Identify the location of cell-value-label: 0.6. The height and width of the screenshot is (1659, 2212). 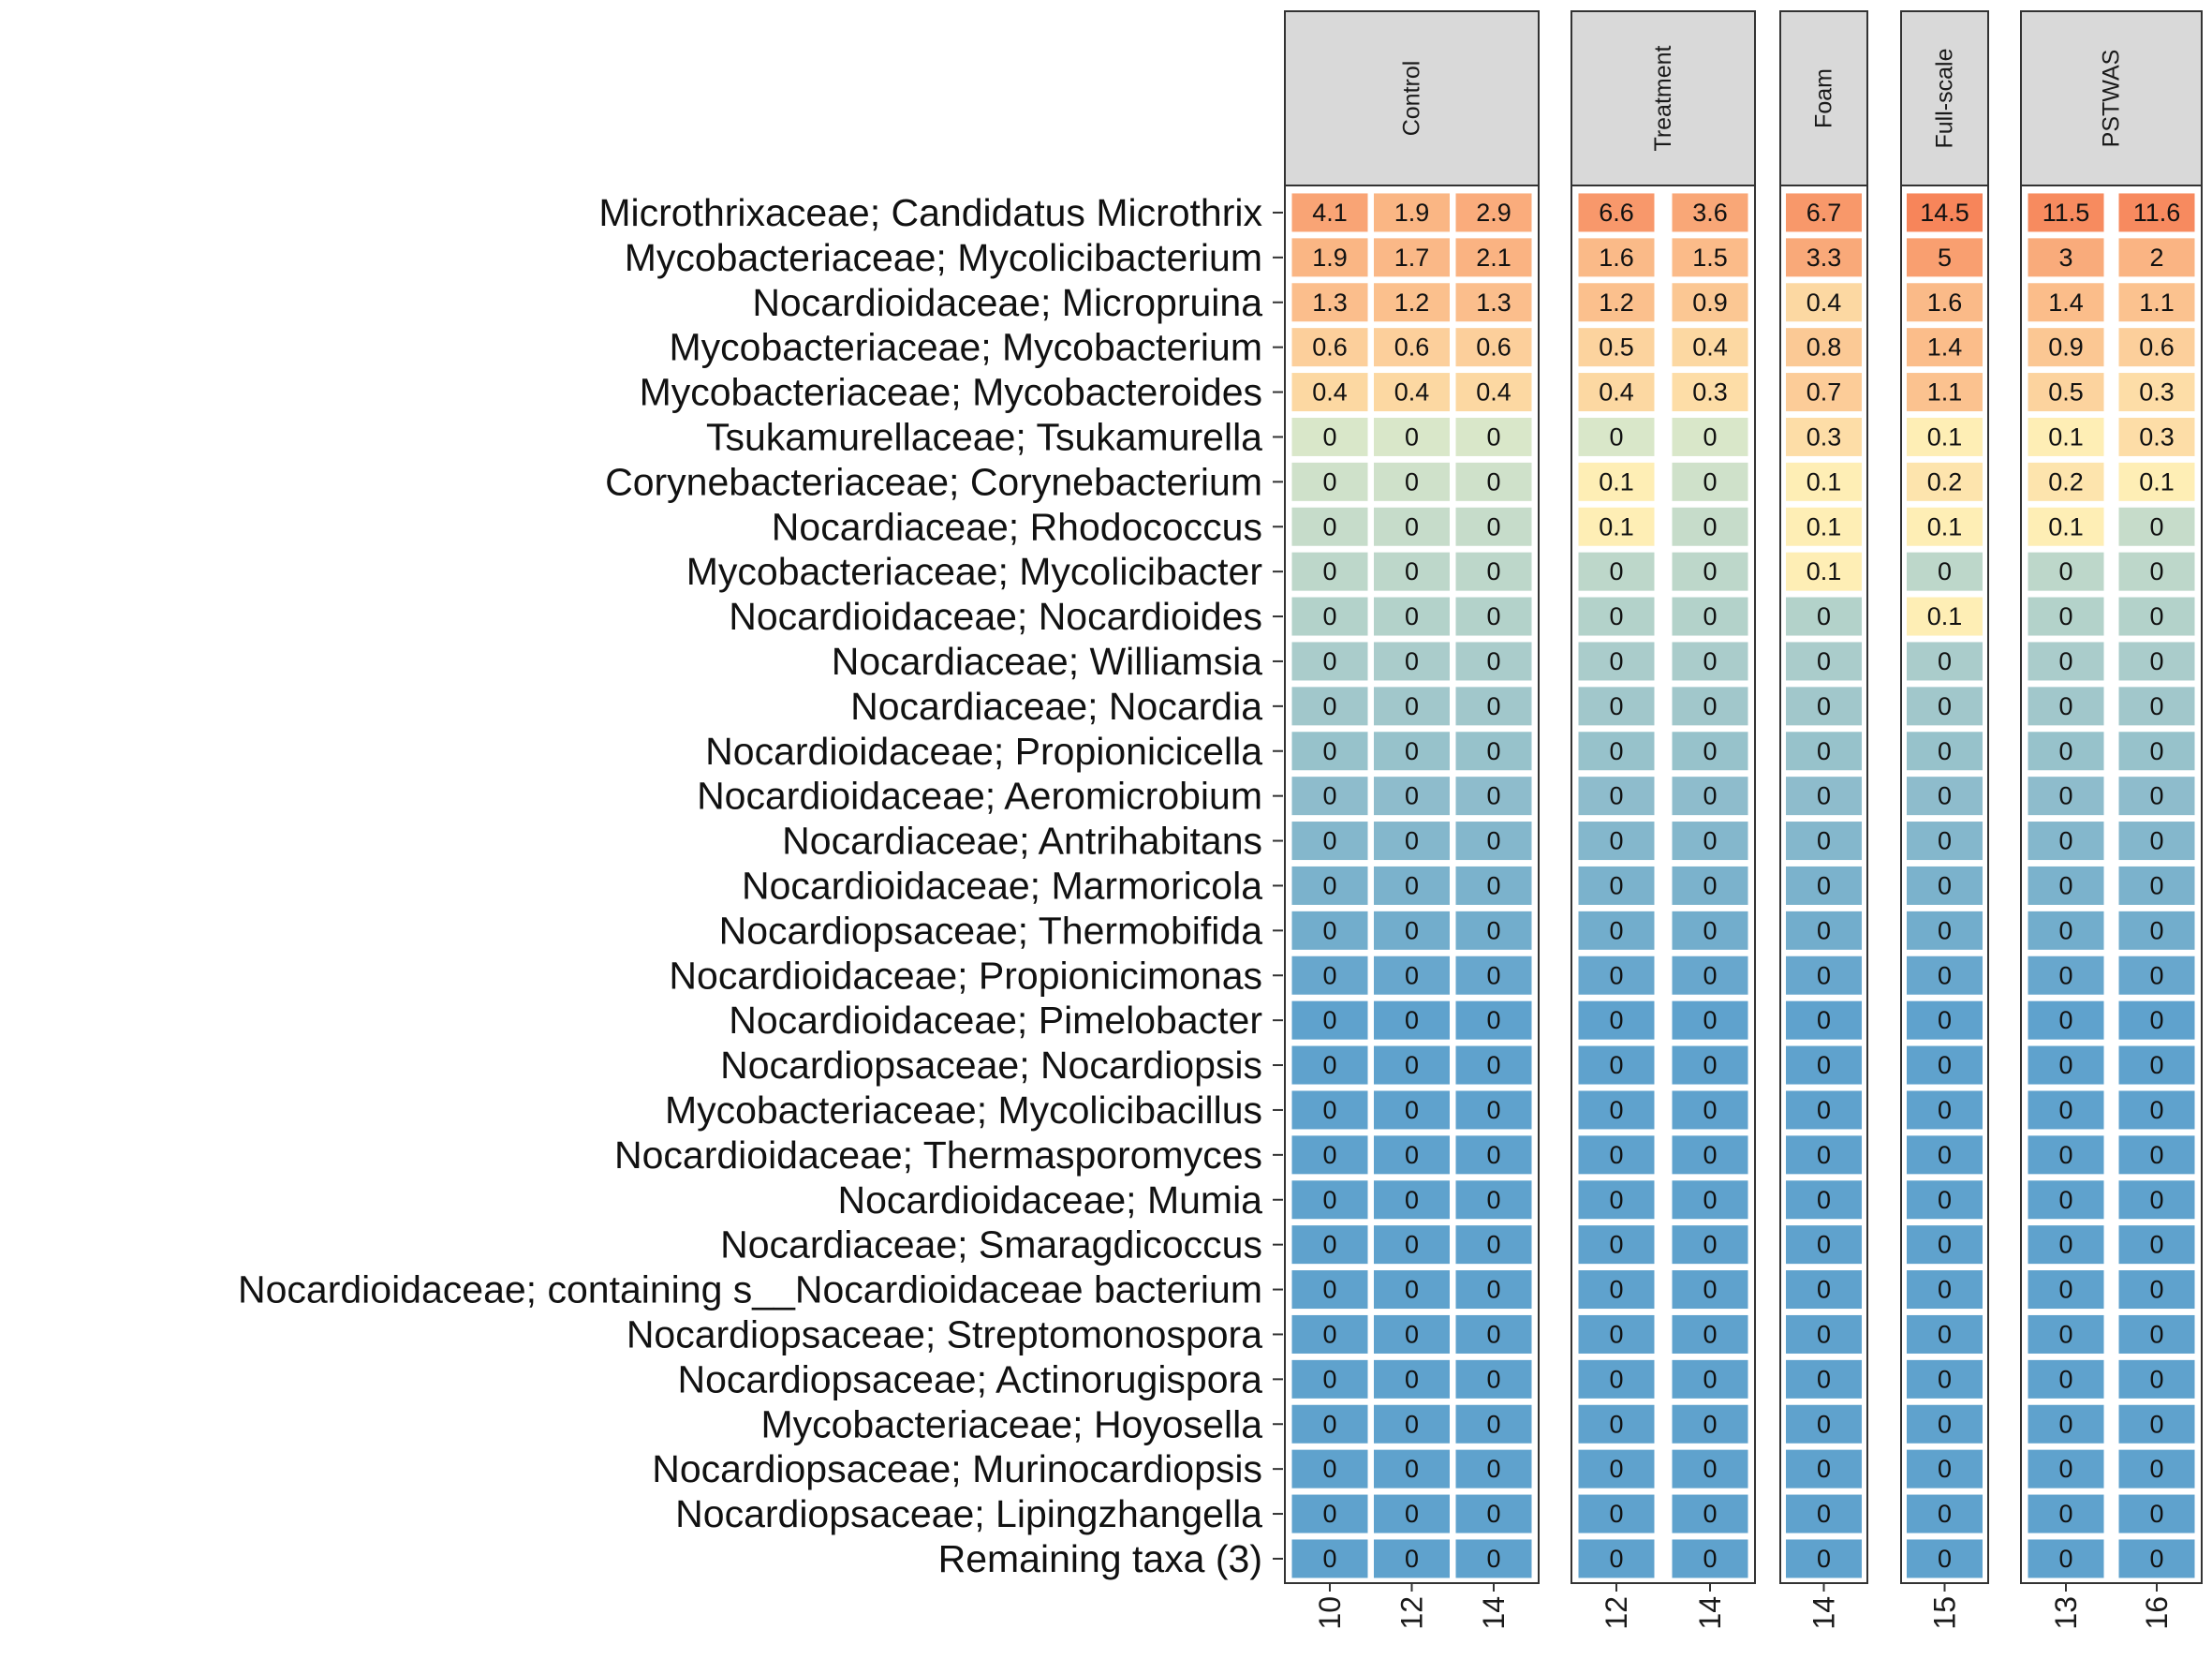
(1494, 348).